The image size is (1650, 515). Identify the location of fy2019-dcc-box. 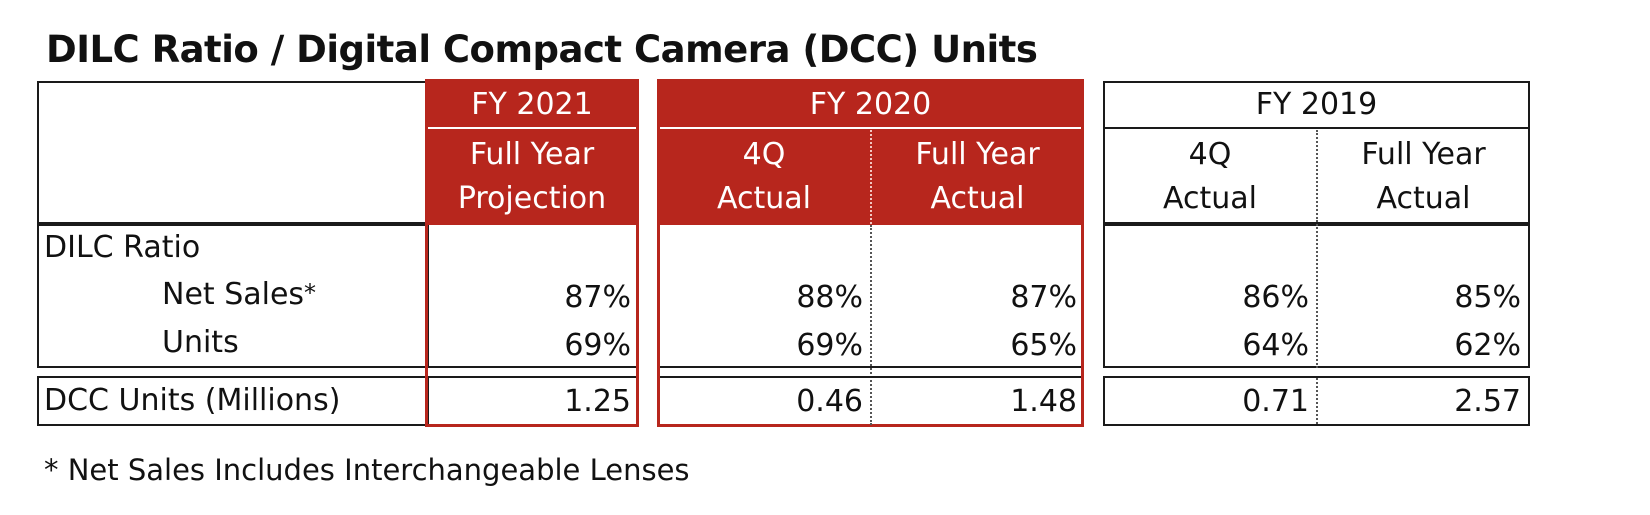
(1316, 401).